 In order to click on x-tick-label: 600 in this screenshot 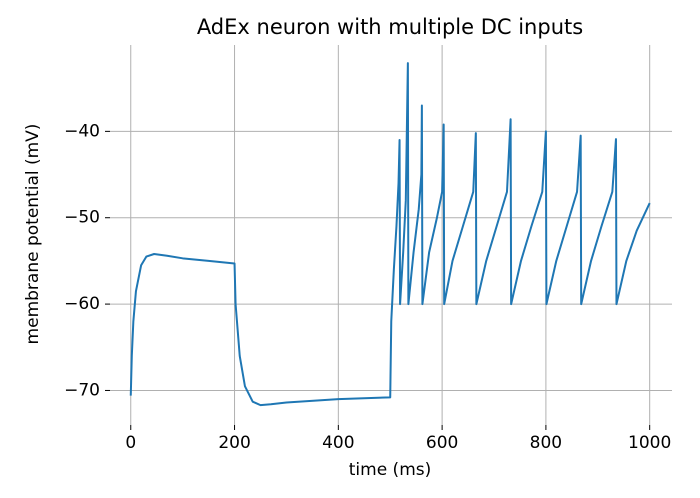, I will do `click(442, 443)`.